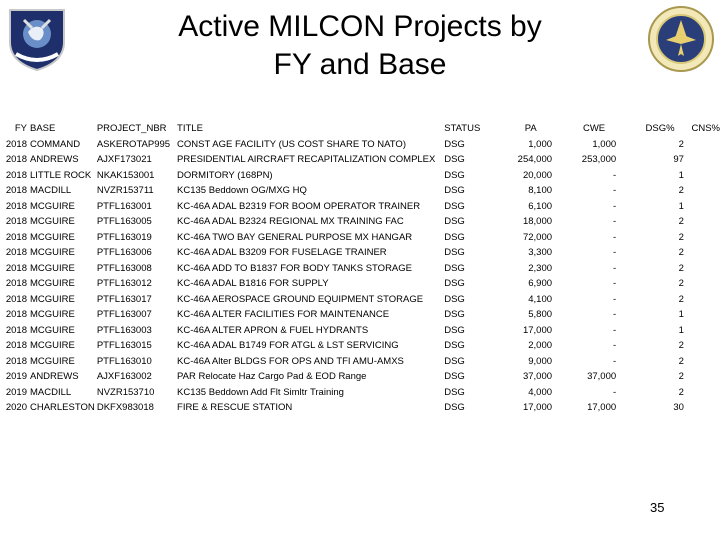 This screenshot has height=540, width=720. I want to click on col-header-status: STATUS, so click(462, 128).